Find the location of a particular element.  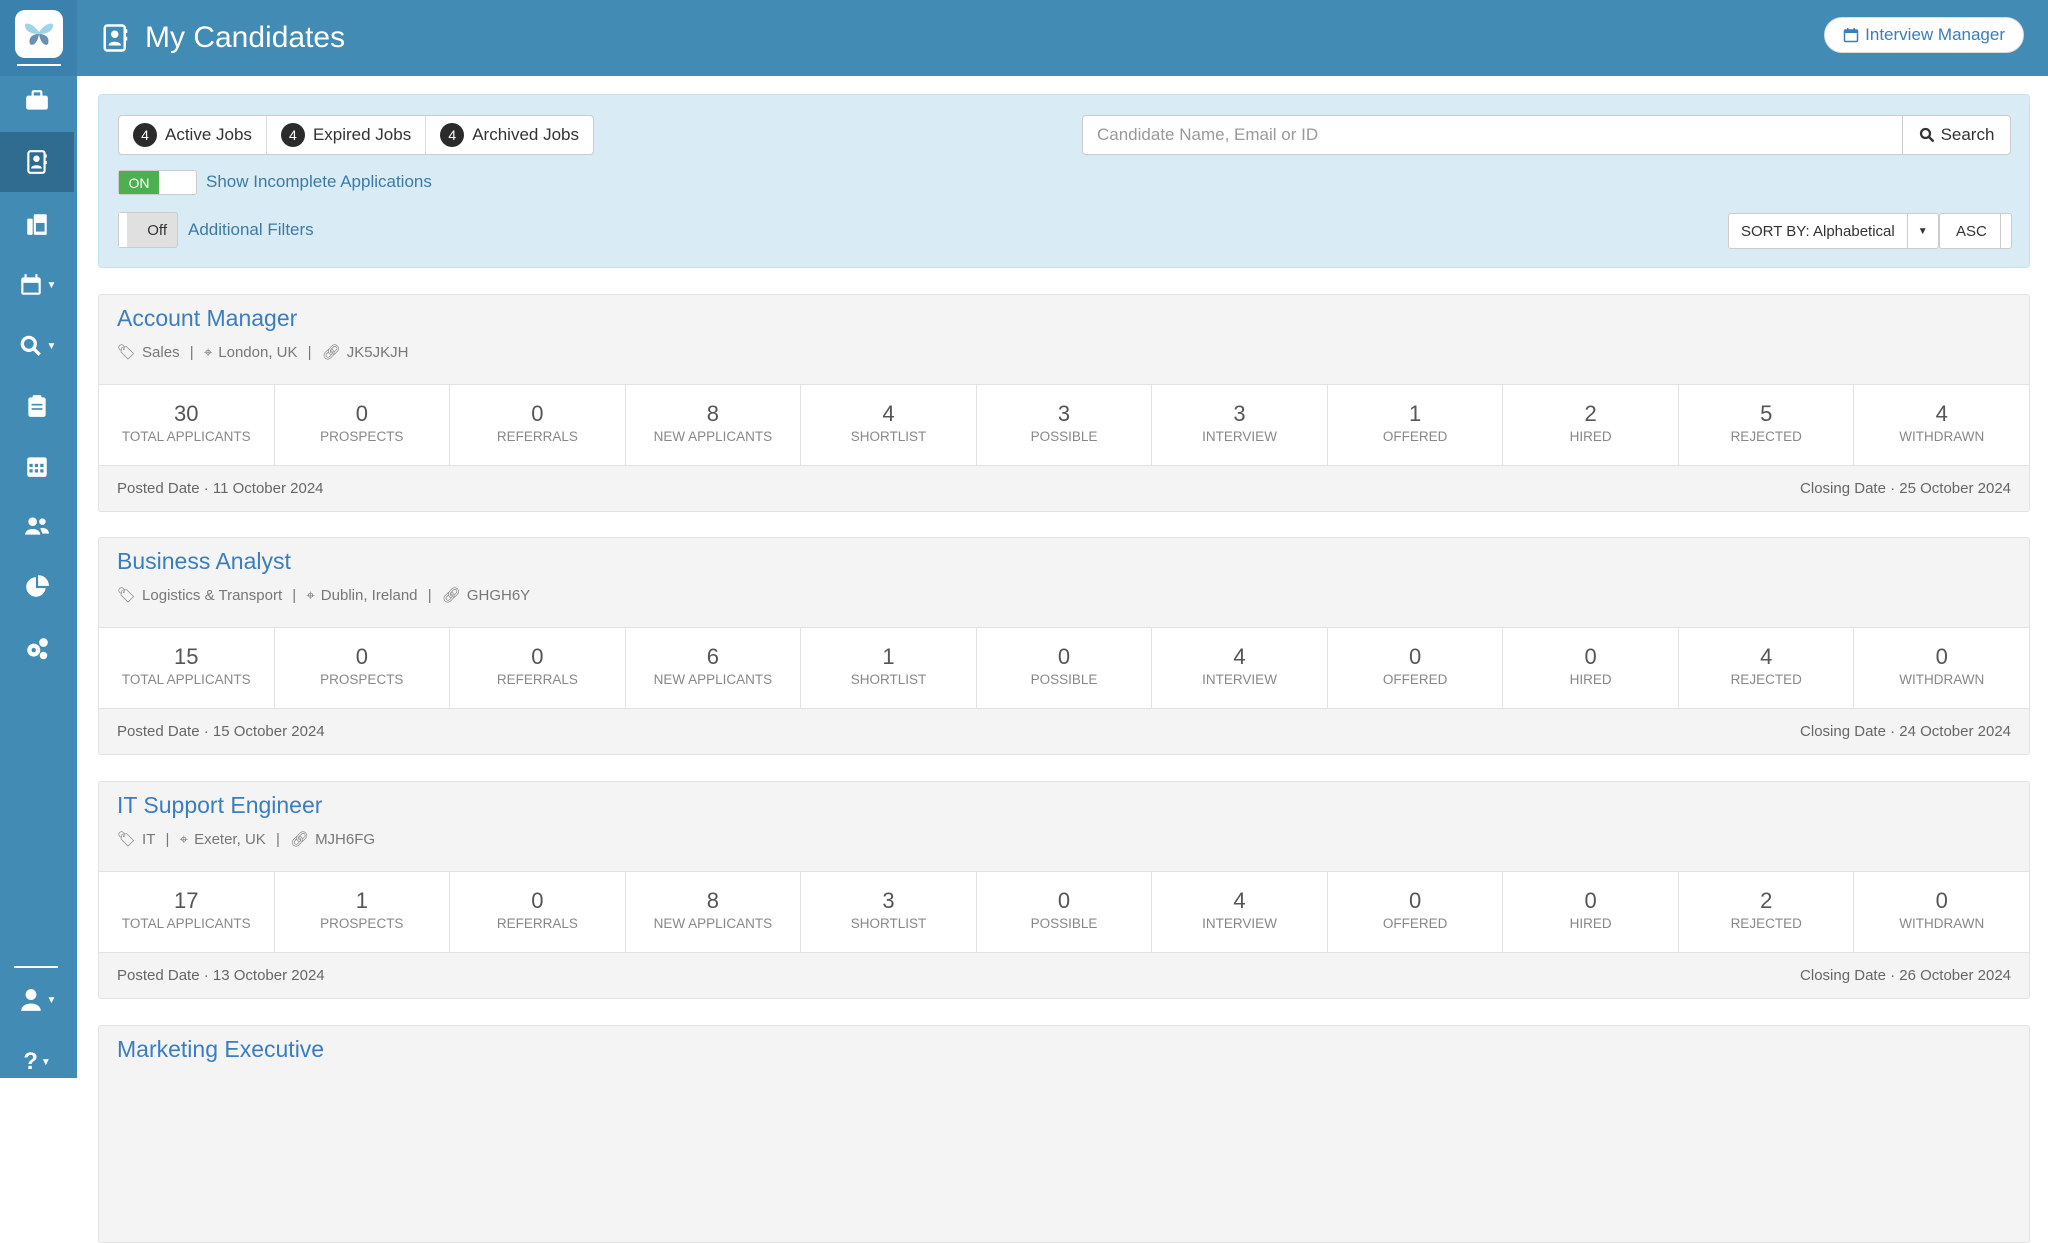

additional-filters-toggle: Off is located at coordinates (148, 230).